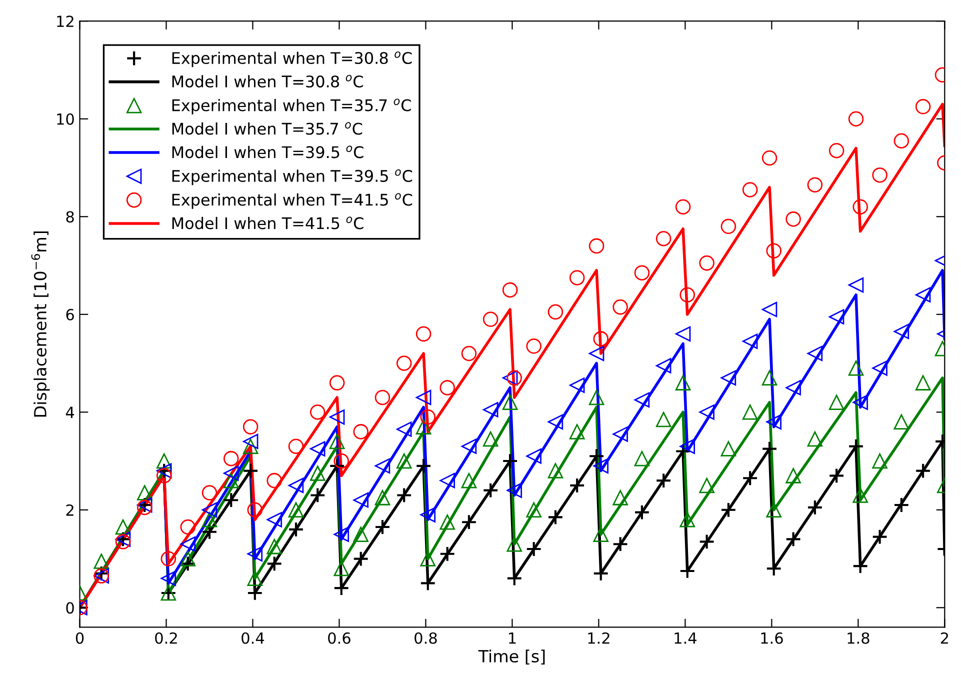 This screenshot has width=961, height=681. Describe the element at coordinates (859, 638) in the screenshot. I see `x-tick-label: 1.8` at that location.